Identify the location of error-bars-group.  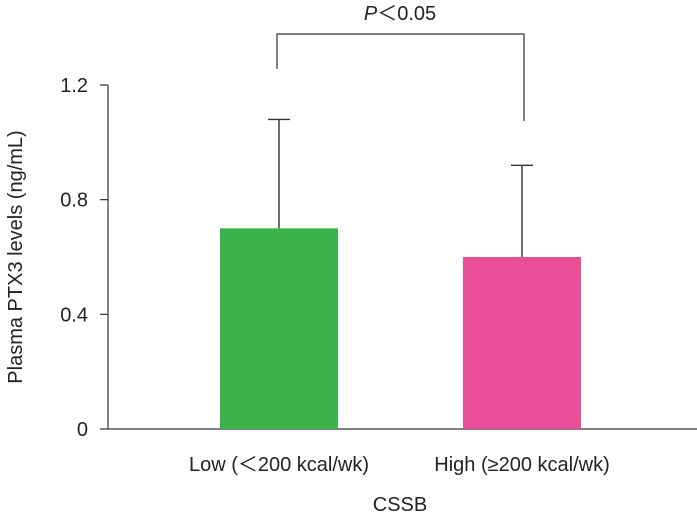
(400, 187).